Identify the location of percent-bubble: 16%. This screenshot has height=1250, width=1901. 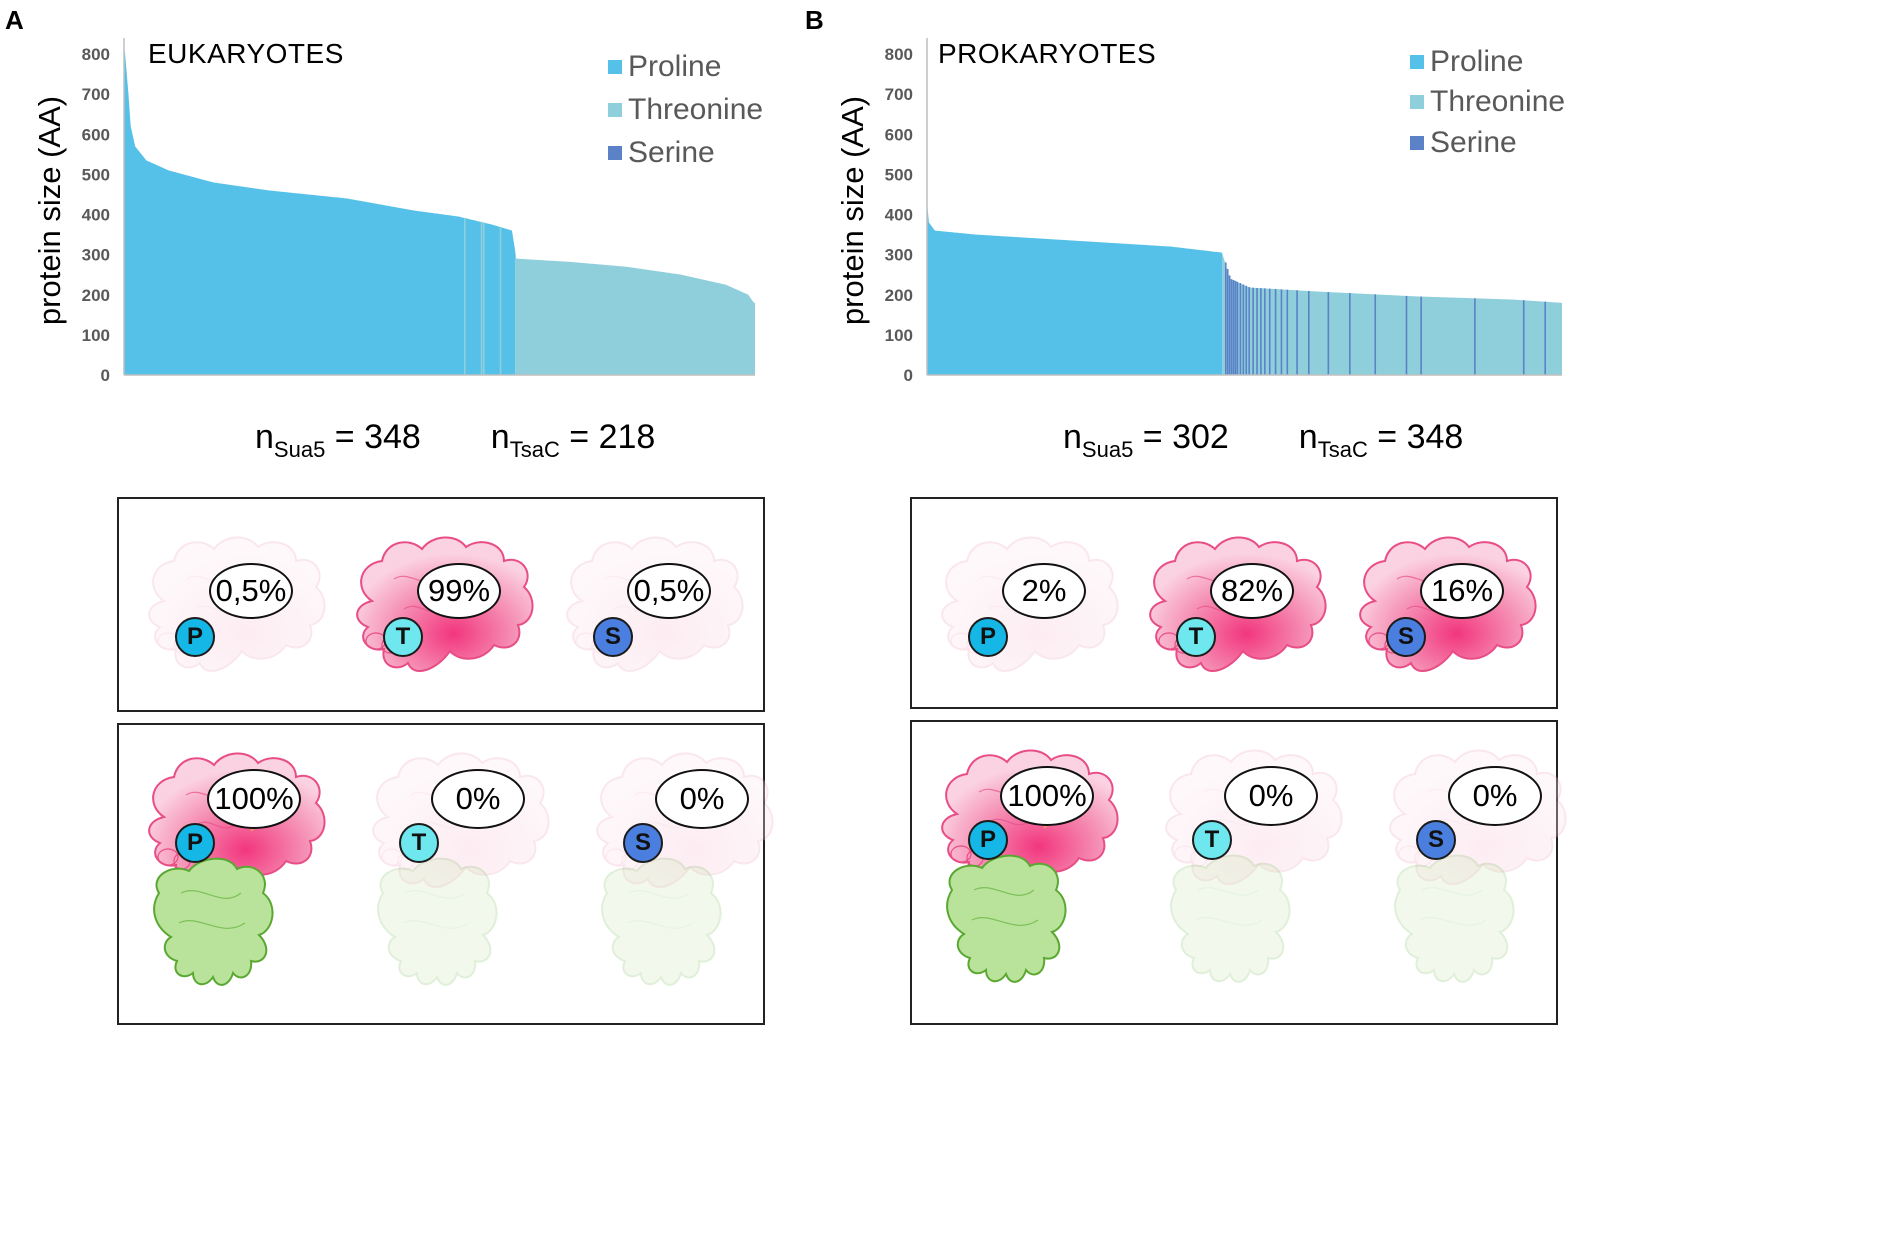
(1462, 591).